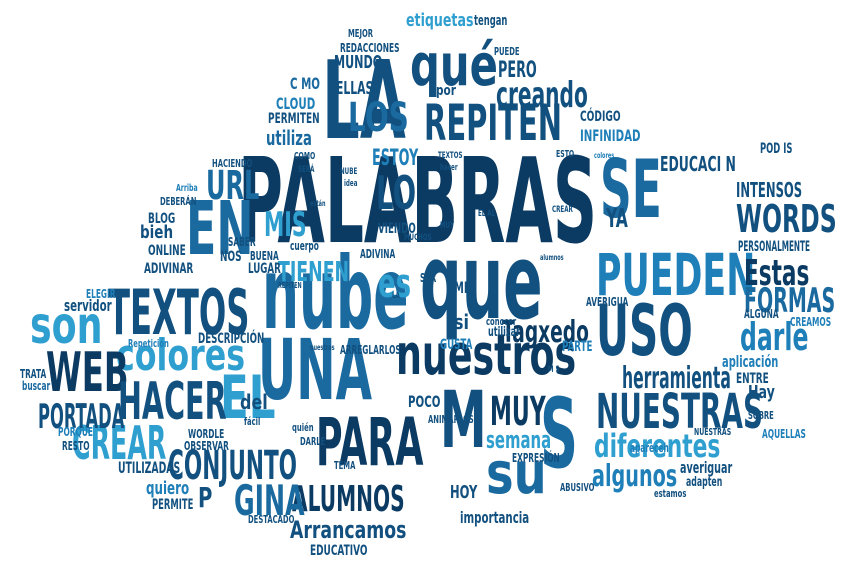 This screenshot has height=577, width=853. What do you see at coordinates (361, 33) in the screenshot?
I see `word-mejor: MEJOR` at bounding box center [361, 33].